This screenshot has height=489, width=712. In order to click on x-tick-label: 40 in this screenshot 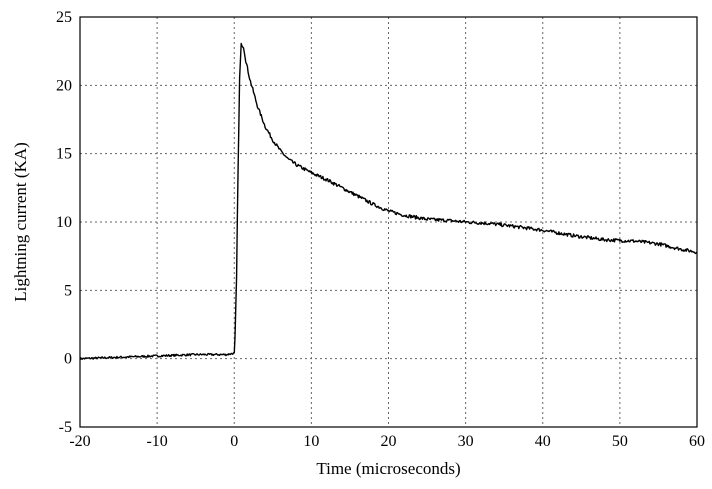, I will do `click(543, 441)`.